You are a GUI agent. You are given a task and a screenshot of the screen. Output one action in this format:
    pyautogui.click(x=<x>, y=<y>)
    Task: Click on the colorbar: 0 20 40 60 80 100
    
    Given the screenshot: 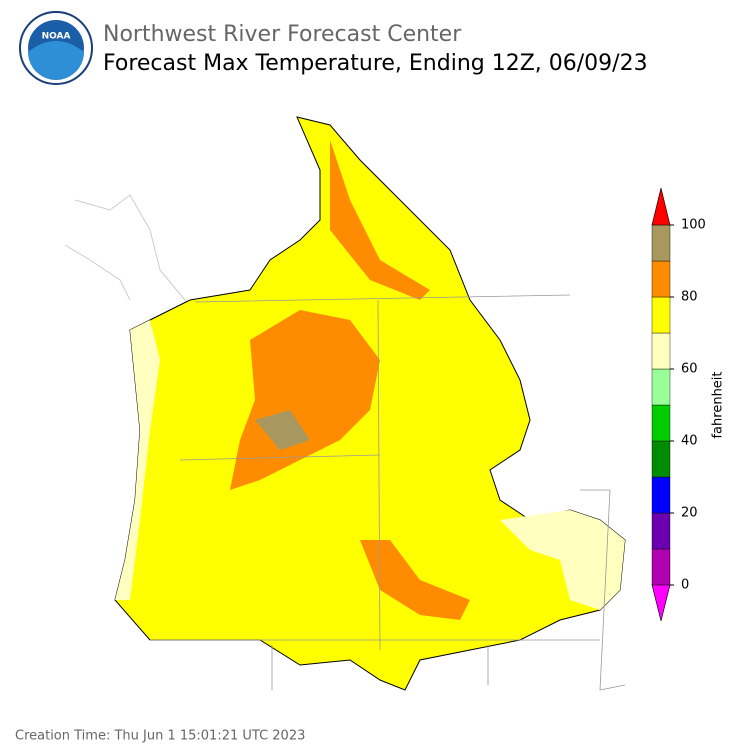 What is the action you would take?
    pyautogui.click(x=678, y=404)
    